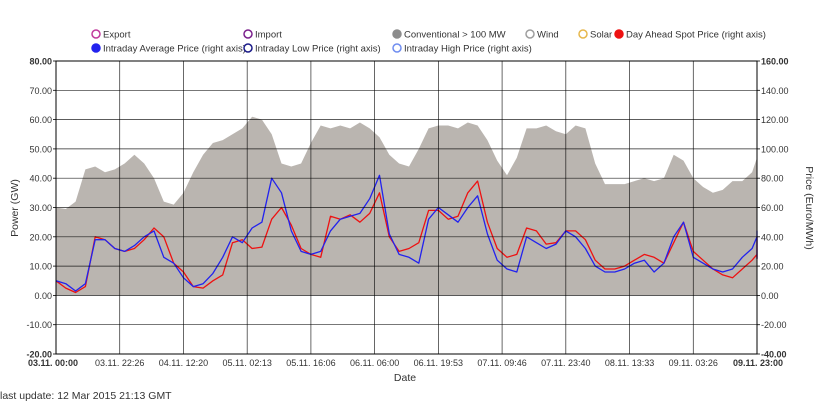  What do you see at coordinates (775, 62) in the screenshot?
I see `y-right-tick-label: 160.00` at bounding box center [775, 62].